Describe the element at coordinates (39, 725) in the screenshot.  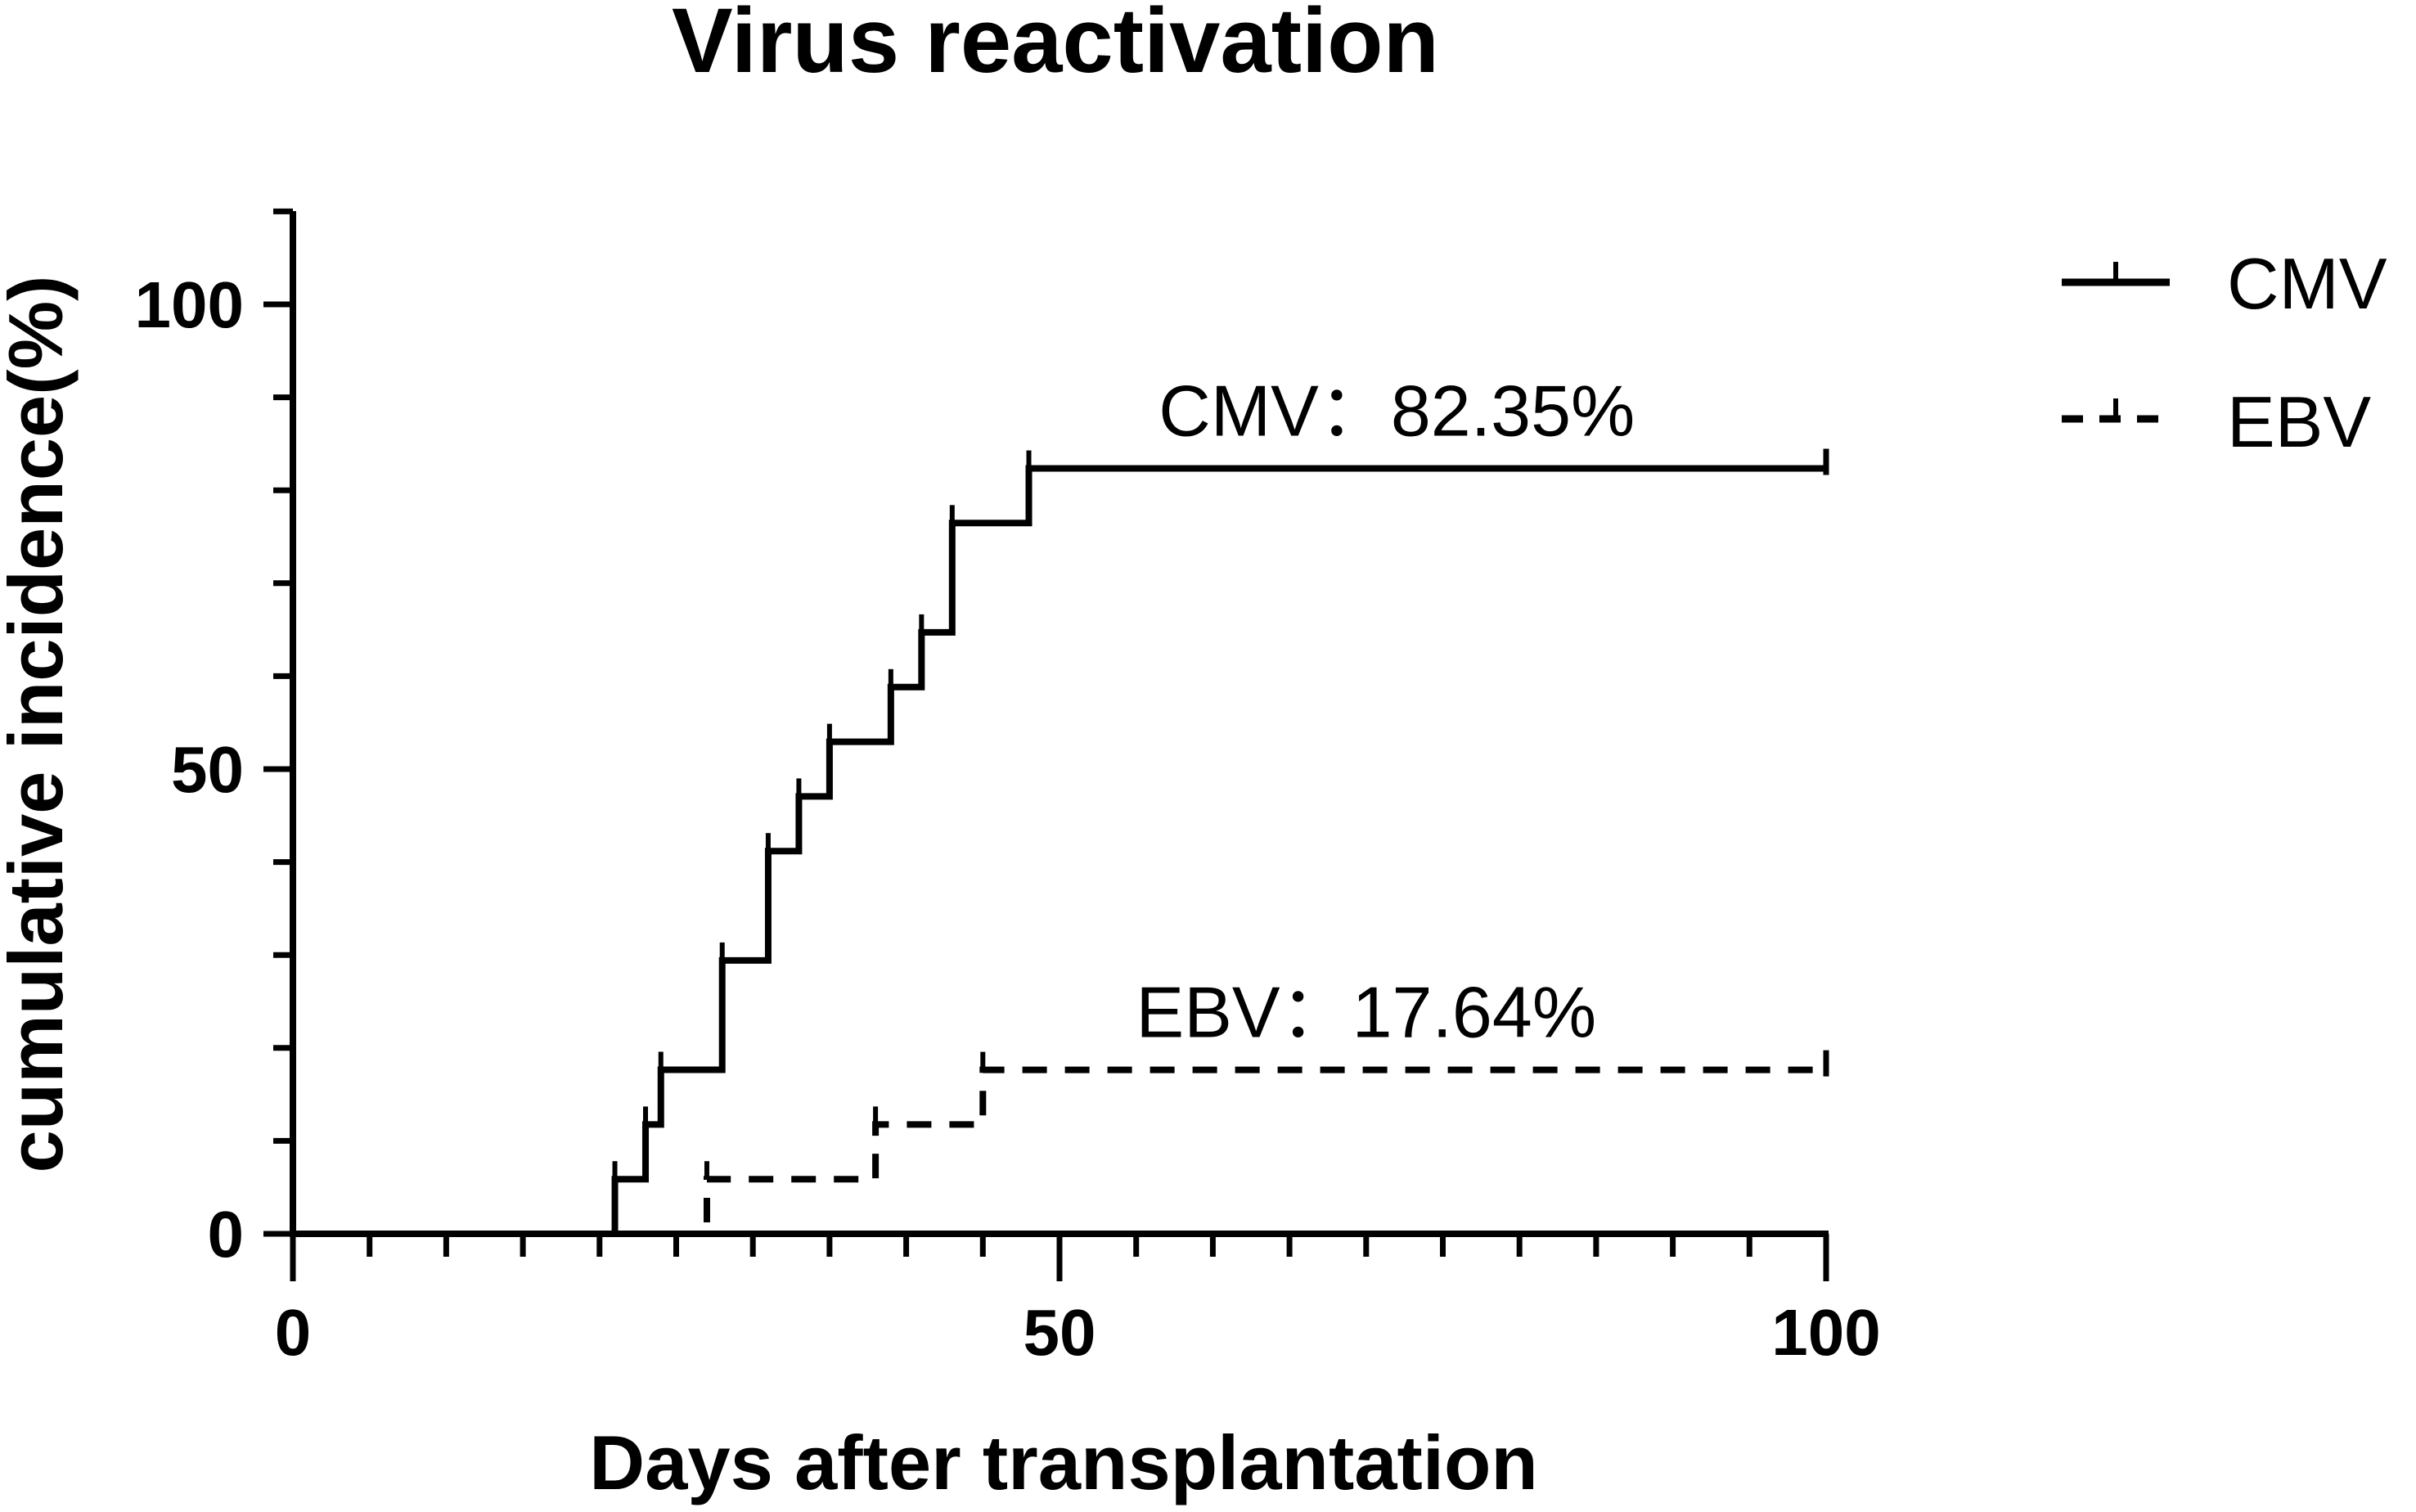
I see `y-axis-label: cumulative incidence(%)` at that location.